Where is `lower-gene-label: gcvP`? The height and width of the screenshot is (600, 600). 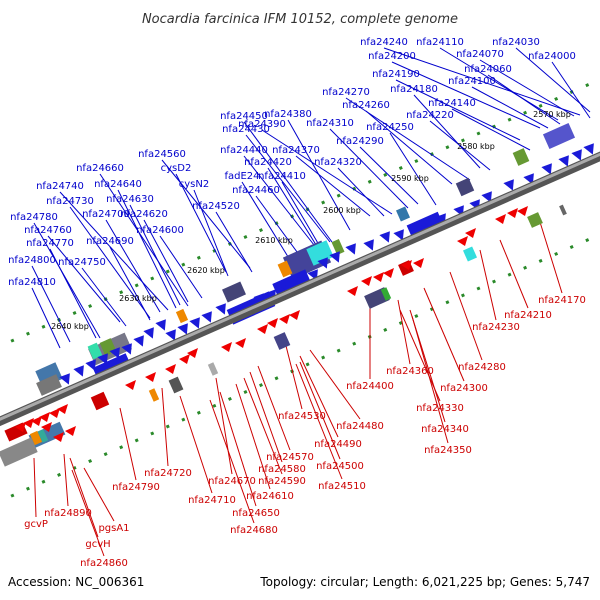
lower-gene-label: gcvP is located at coordinates (36, 524).